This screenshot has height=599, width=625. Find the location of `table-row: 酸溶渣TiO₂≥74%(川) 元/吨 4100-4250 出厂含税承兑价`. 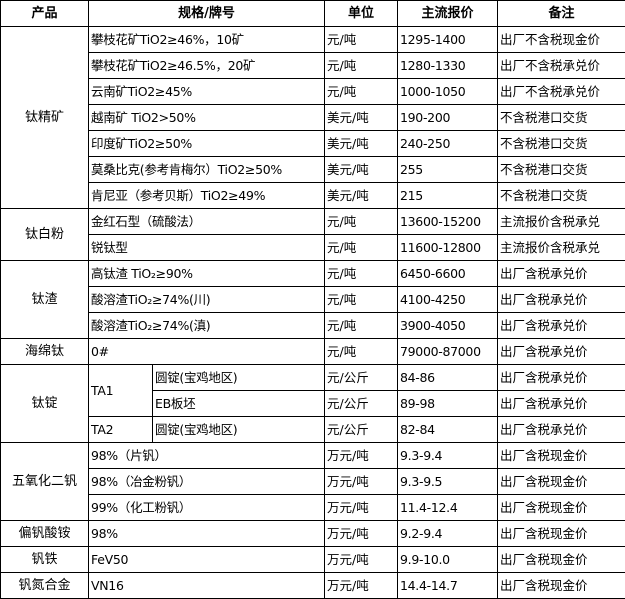

table-row: 酸溶渣TiO₂≥74%(川) 元/吨 4100-4250 出厂含税承兑价 is located at coordinates (313, 299).